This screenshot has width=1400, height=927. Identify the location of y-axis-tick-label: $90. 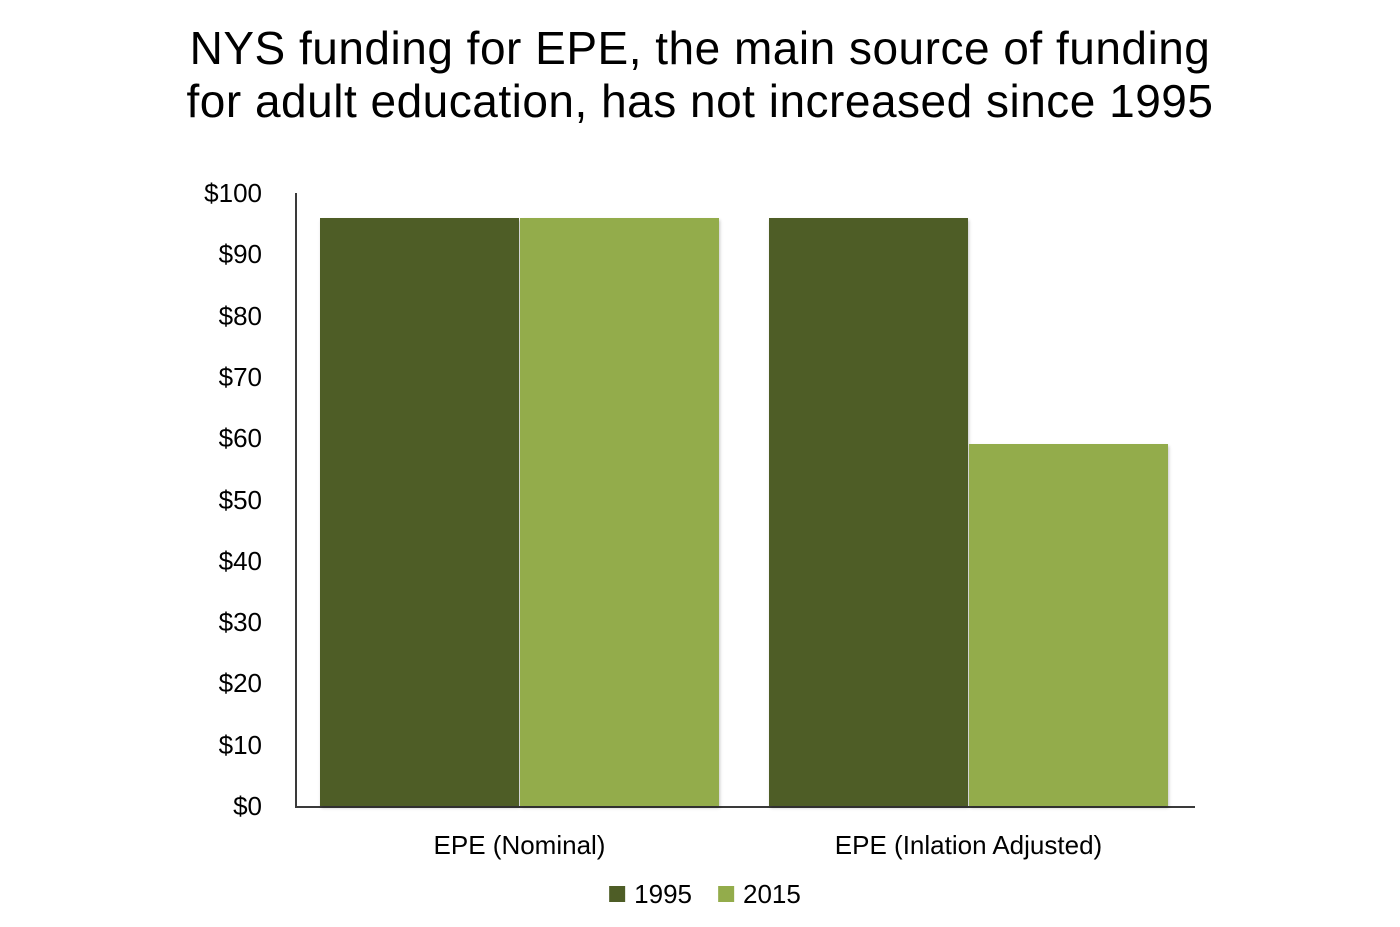
(240, 254).